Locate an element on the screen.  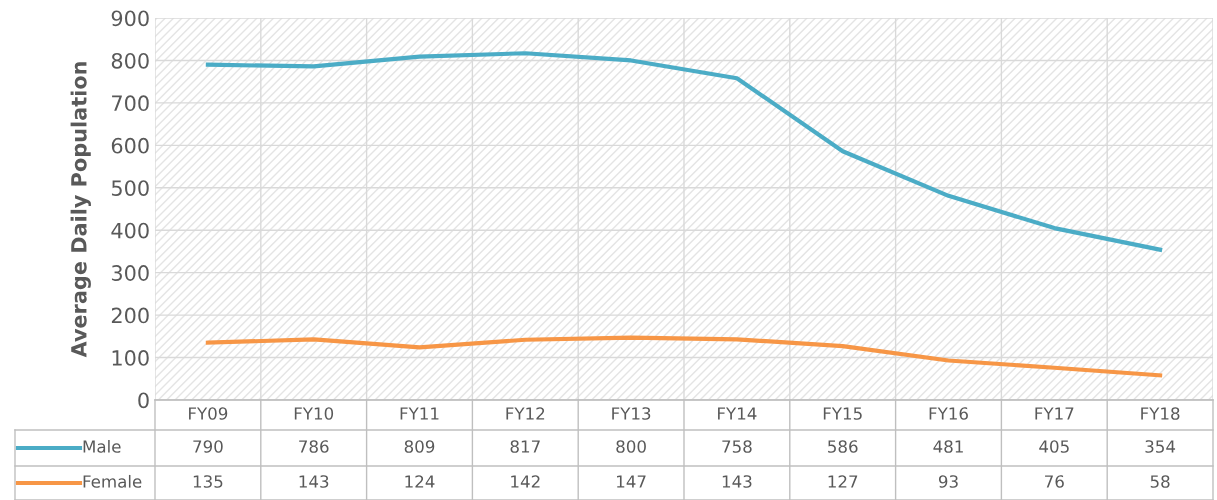
data-label: 800 is located at coordinates (631, 446).